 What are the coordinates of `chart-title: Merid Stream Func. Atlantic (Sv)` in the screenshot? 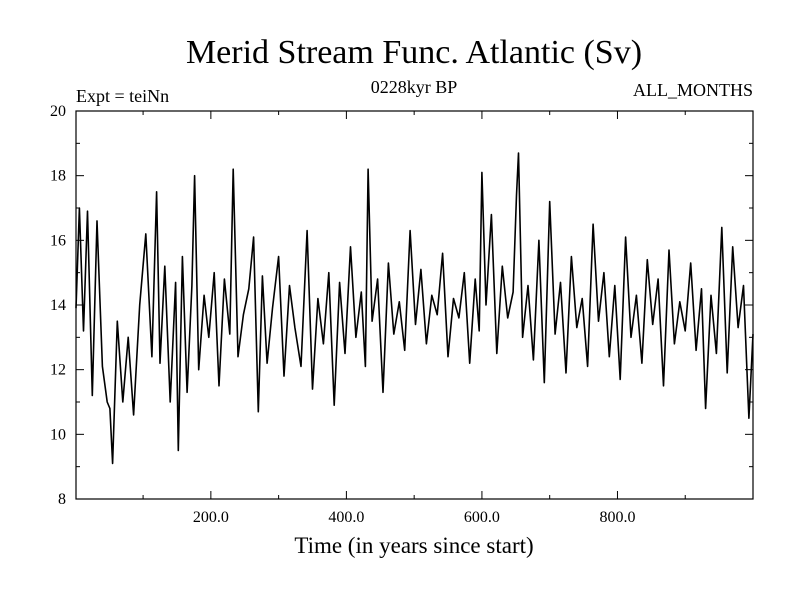 It's located at (414, 52).